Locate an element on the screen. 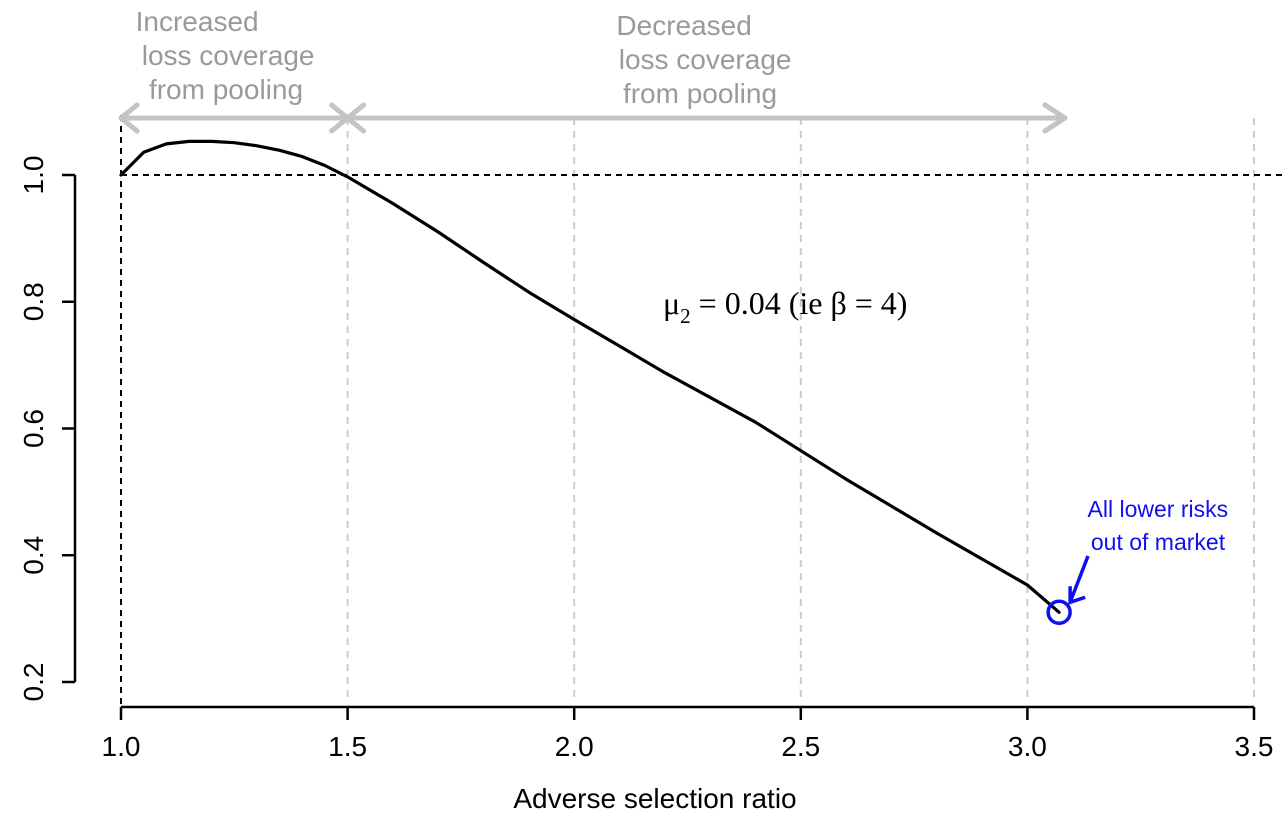 The width and height of the screenshot is (1286, 815). region-right-line-3: from pooling is located at coordinates (700, 93).